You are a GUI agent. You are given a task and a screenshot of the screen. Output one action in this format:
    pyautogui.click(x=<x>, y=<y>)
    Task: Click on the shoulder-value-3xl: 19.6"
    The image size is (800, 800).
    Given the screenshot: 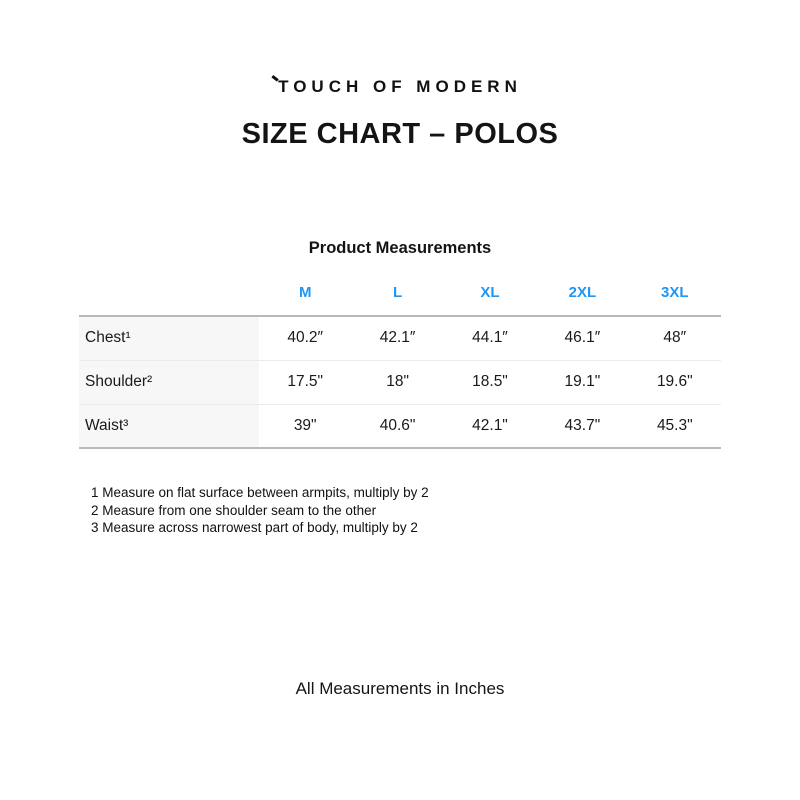 What is the action you would take?
    pyautogui.click(x=674, y=381)
    